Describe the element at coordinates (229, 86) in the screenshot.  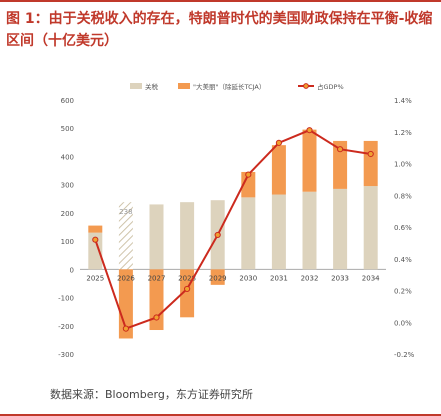
I see `legend-label-big-beautiful: "大美丽"（除延长TCJA）` at that location.